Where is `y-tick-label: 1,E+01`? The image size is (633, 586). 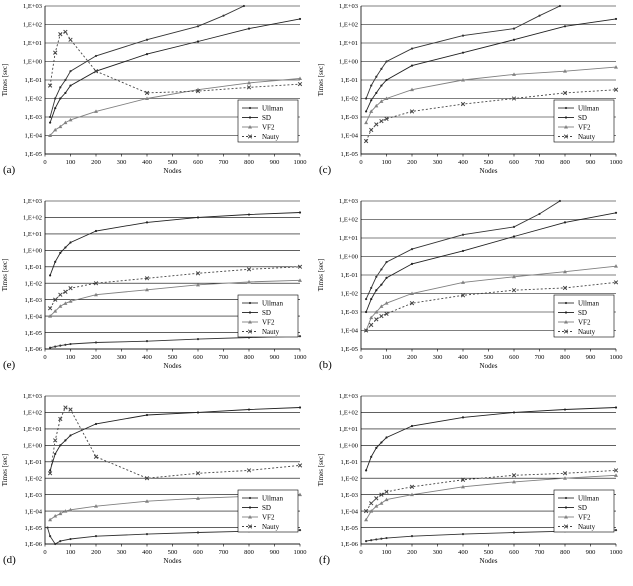
y-tick-label: 1,E+01 is located at coordinates (32, 43).